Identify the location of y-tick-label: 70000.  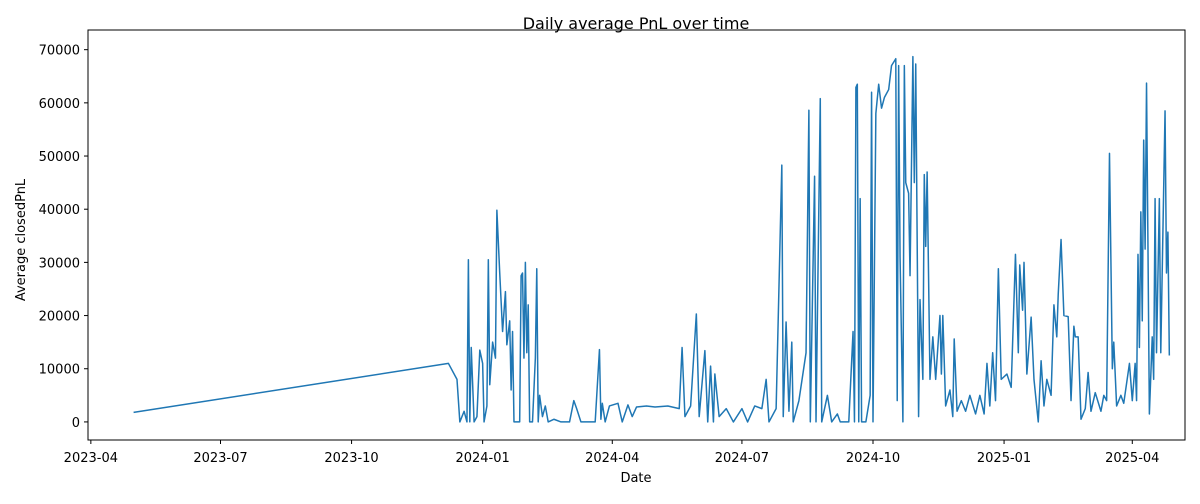
(59, 51).